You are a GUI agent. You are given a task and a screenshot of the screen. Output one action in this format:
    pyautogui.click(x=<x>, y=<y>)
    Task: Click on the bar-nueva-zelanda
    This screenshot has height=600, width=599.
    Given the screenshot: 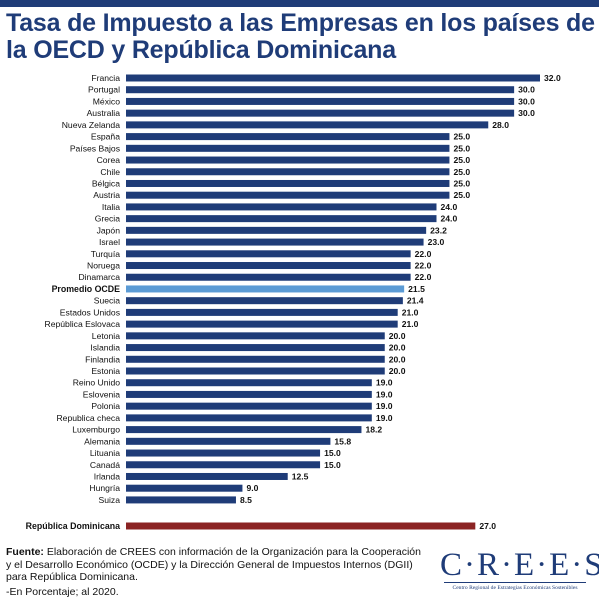 What is the action you would take?
    pyautogui.click(x=307, y=125)
    